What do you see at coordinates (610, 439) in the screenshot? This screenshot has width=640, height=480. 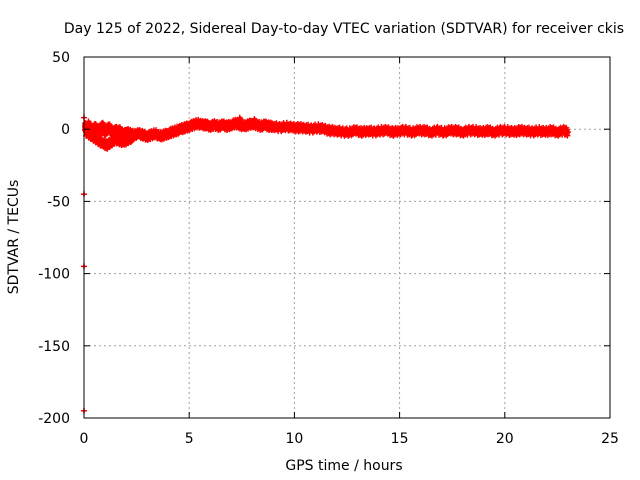 I see `x-tick-label: 25` at bounding box center [610, 439].